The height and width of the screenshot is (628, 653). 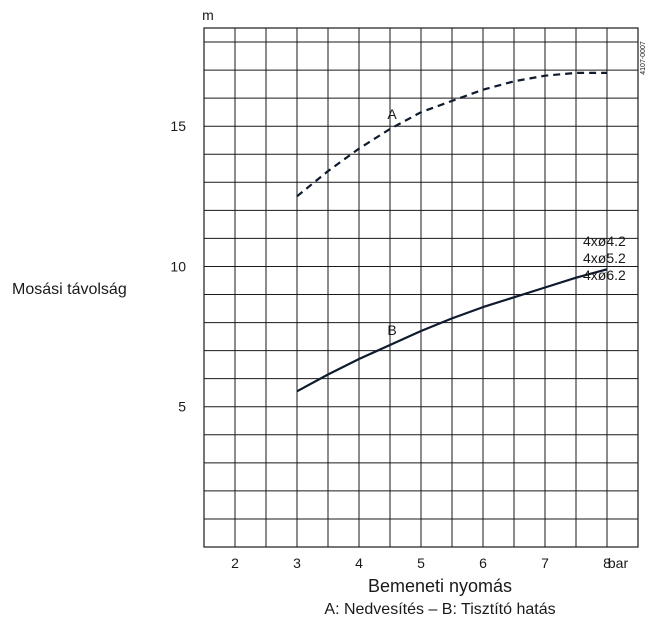 I want to click on x-axis-title: Bemeneti nyomás, so click(x=440, y=586).